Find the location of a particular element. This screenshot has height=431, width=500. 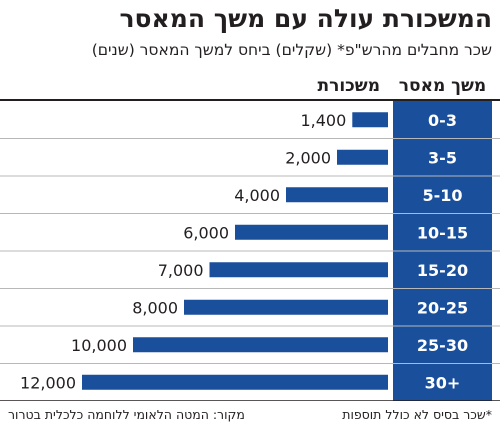

category-label: 30+ is located at coordinates (443, 382).